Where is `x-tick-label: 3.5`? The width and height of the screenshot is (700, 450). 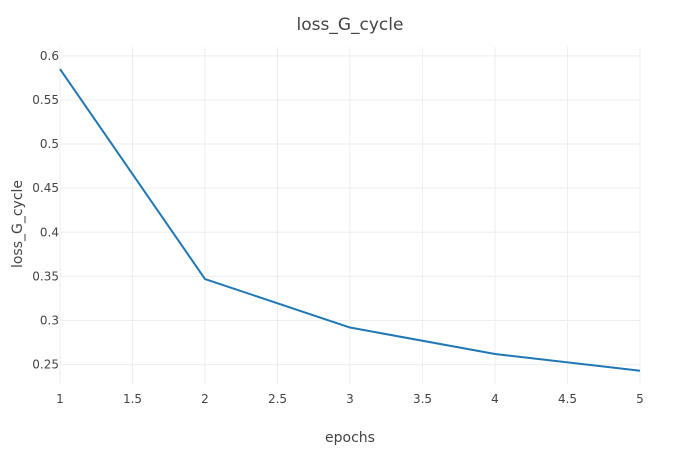
x-tick-label: 3.5 is located at coordinates (422, 399).